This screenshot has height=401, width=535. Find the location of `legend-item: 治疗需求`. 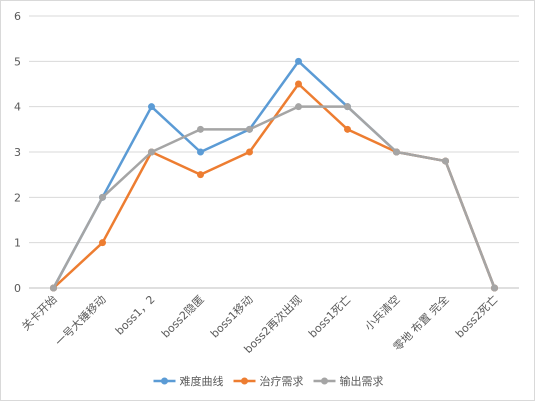

legend-item: 治疗需求 is located at coordinates (268, 381).